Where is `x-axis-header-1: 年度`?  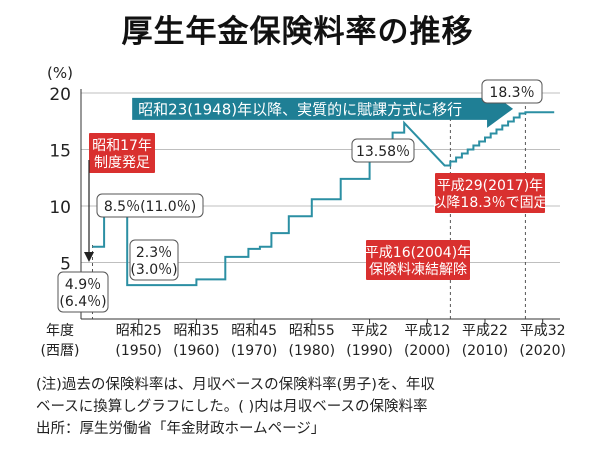
x-axis-header-1: 年度 is located at coordinates (60, 331).